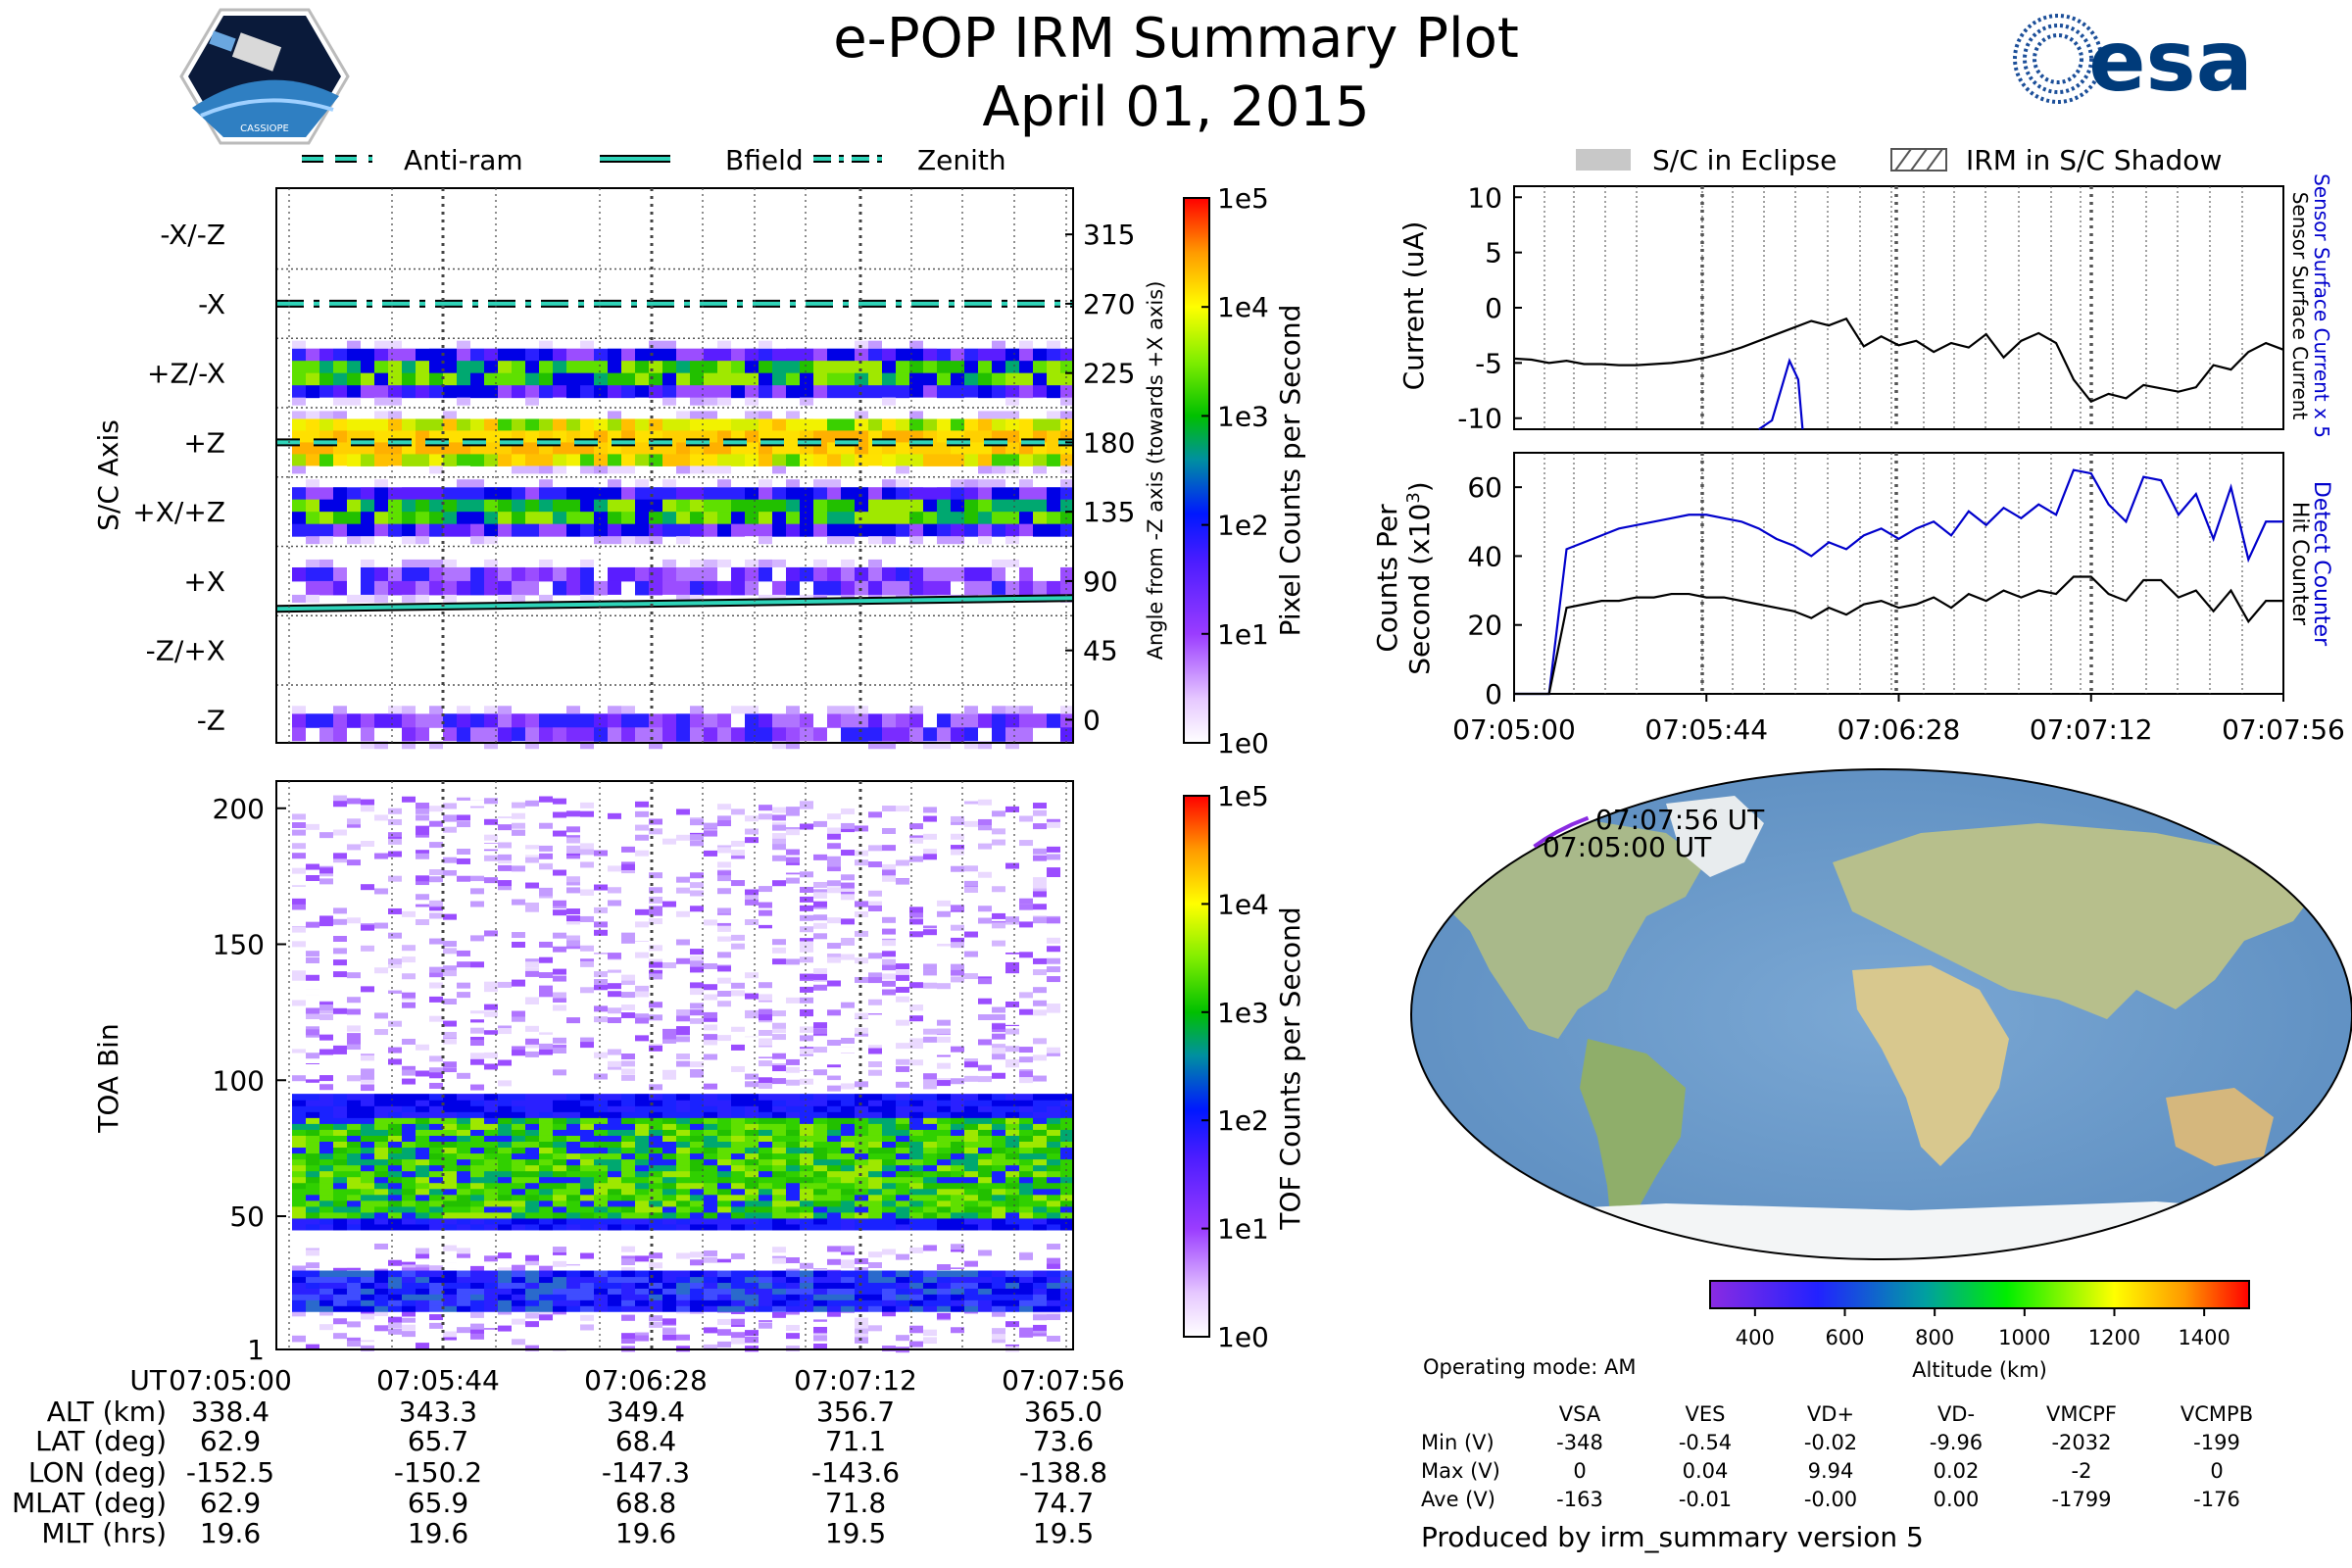  I want to click on voltage-header: VES, so click(1706, 1414).